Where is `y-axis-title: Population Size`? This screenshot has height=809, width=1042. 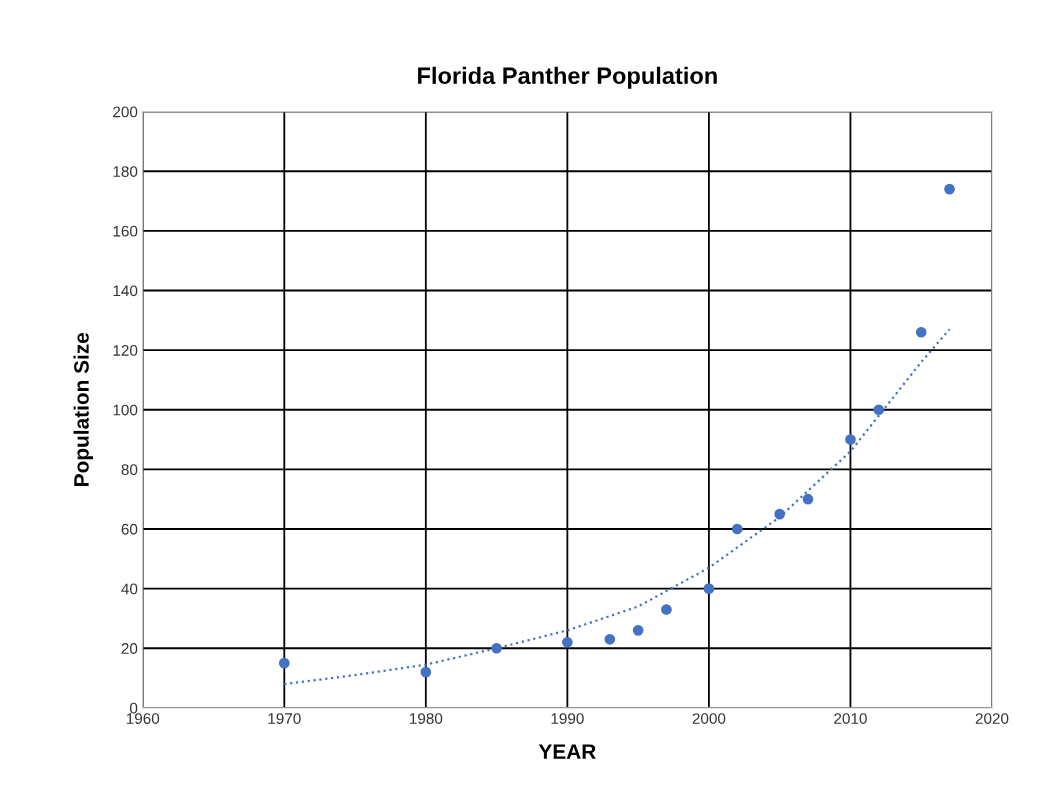 y-axis-title: Population Size is located at coordinates (83, 409).